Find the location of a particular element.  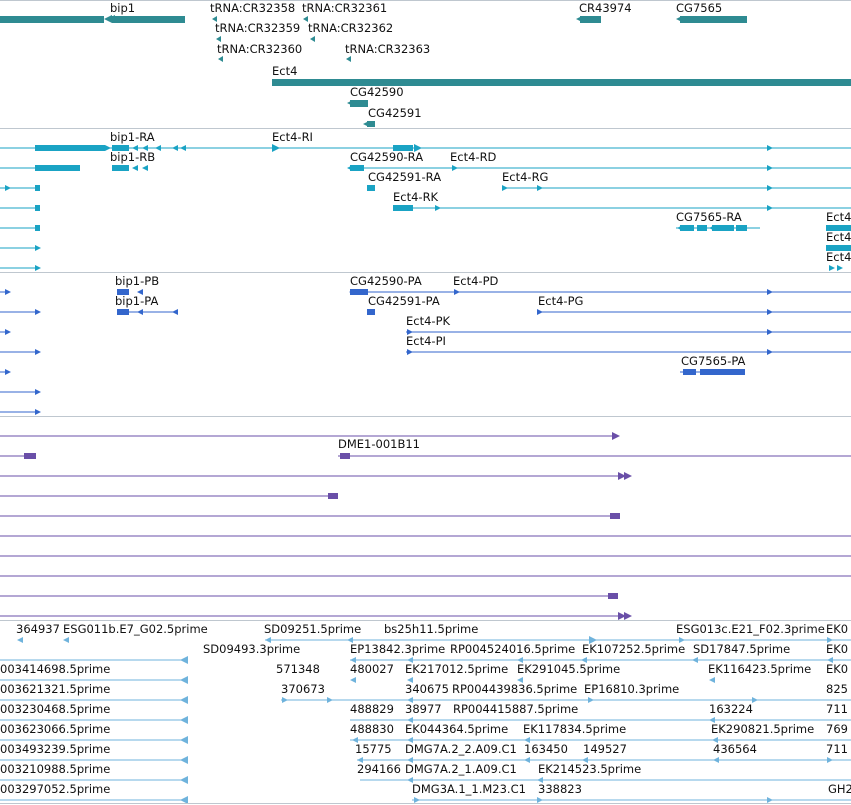

est-label: 163450 is located at coordinates (546, 749).